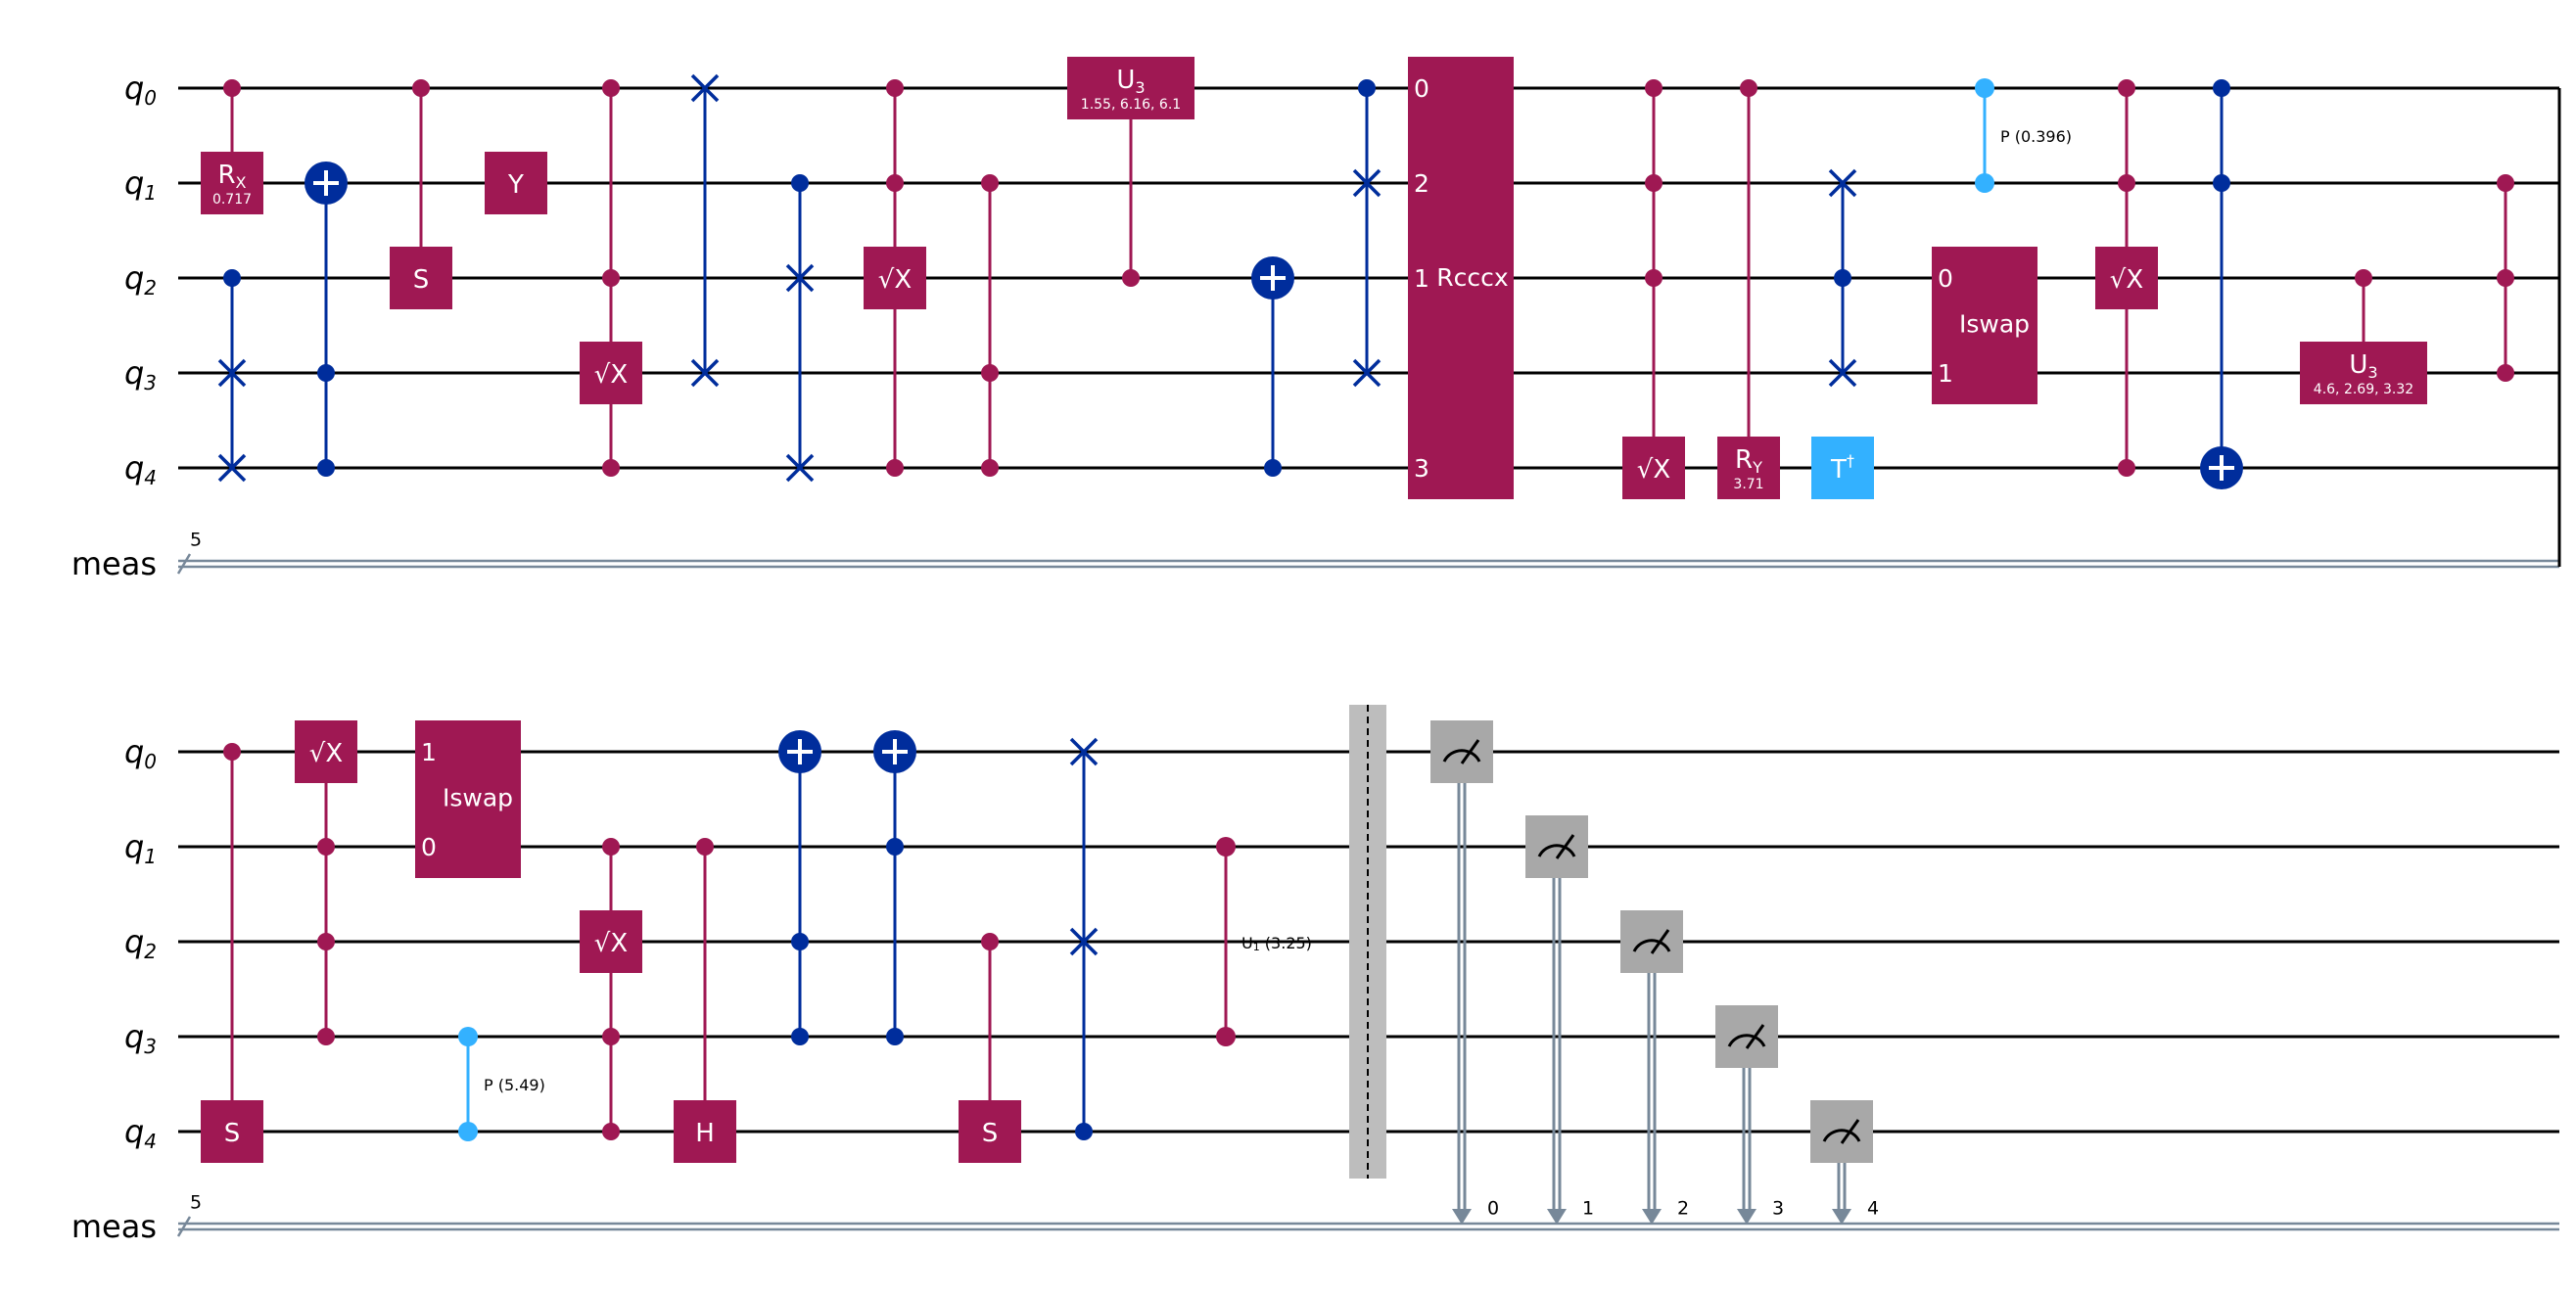  What do you see at coordinates (1748, 289) in the screenshot?
I see `gate-cry: RY3.71` at bounding box center [1748, 289].